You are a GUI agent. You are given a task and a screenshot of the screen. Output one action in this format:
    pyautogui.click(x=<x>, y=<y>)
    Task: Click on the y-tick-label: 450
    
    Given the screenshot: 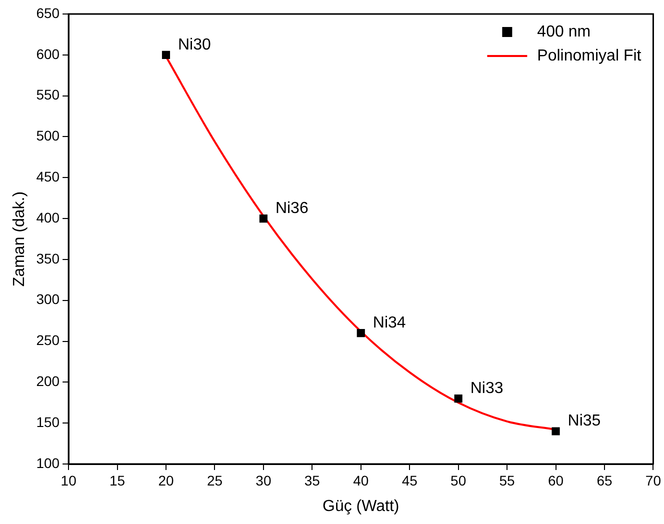 What is the action you would take?
    pyautogui.click(x=48, y=176)
    